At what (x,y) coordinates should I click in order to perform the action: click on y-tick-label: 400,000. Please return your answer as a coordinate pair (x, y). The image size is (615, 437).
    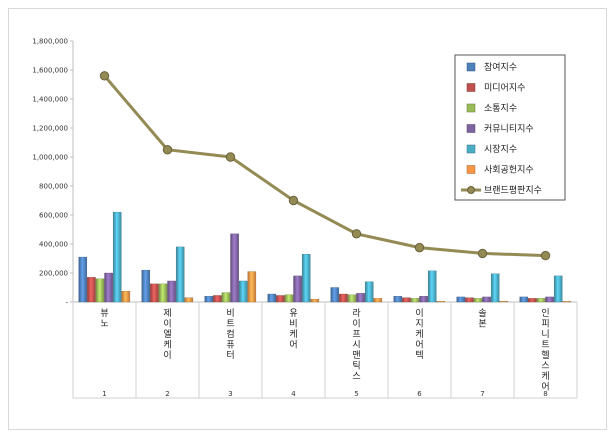
    Looking at the image, I should click on (53, 245).